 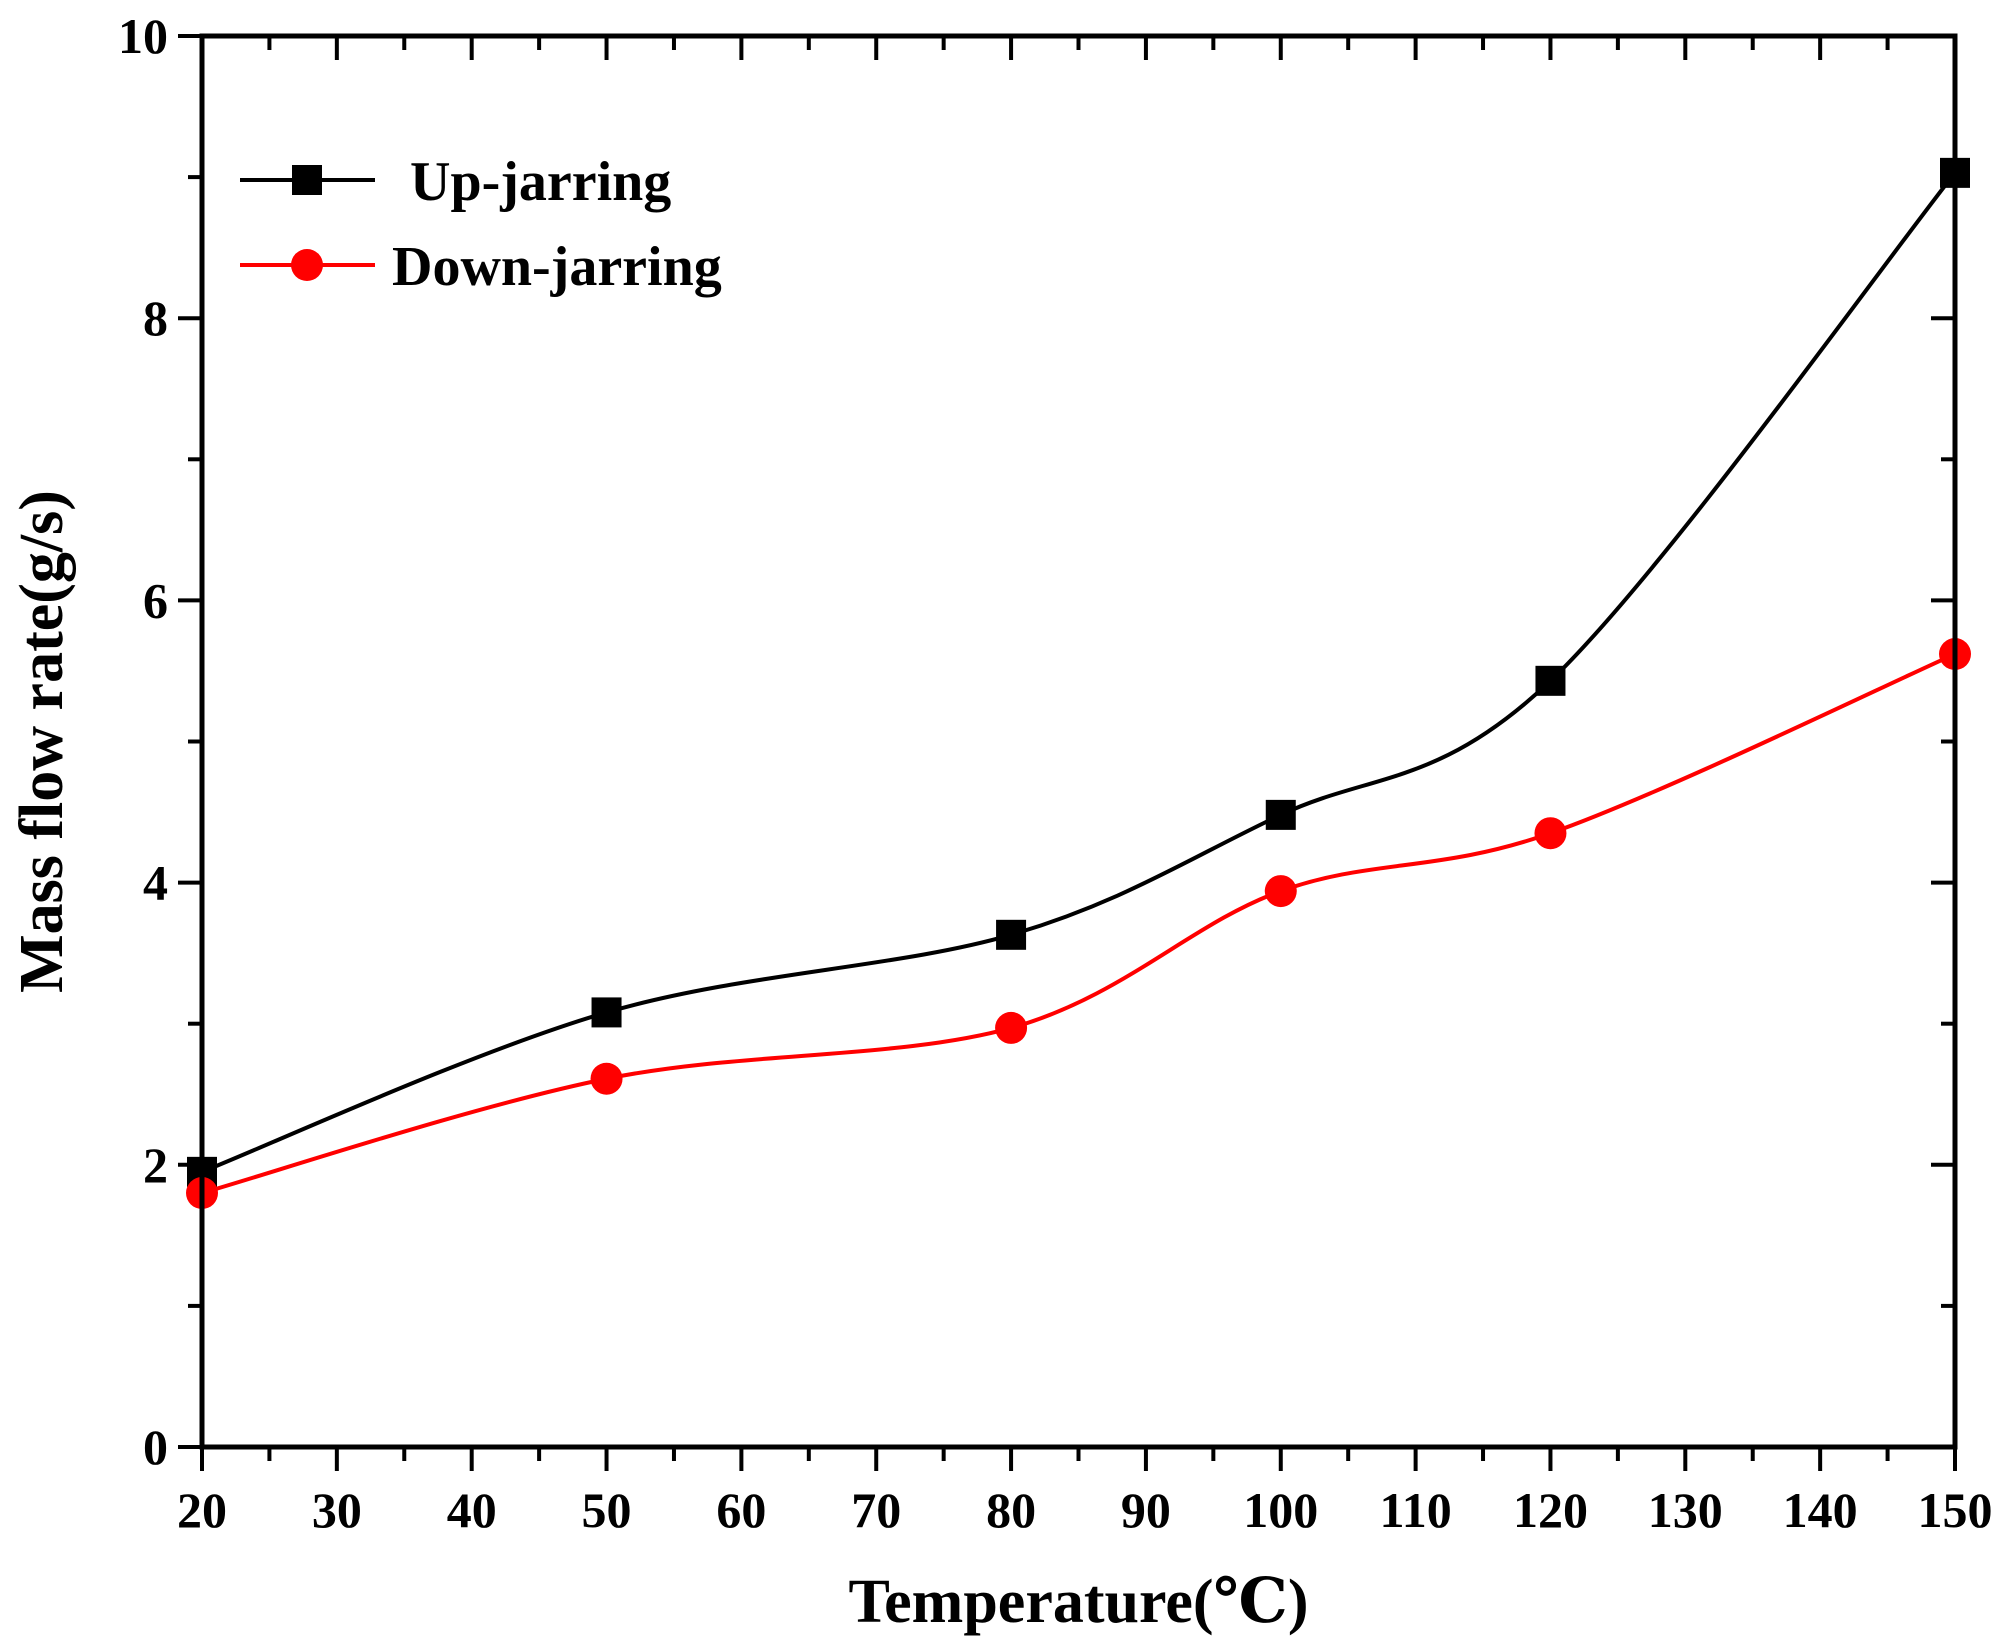 I want to click on x-tick-label: 110, so click(x=1415, y=1510).